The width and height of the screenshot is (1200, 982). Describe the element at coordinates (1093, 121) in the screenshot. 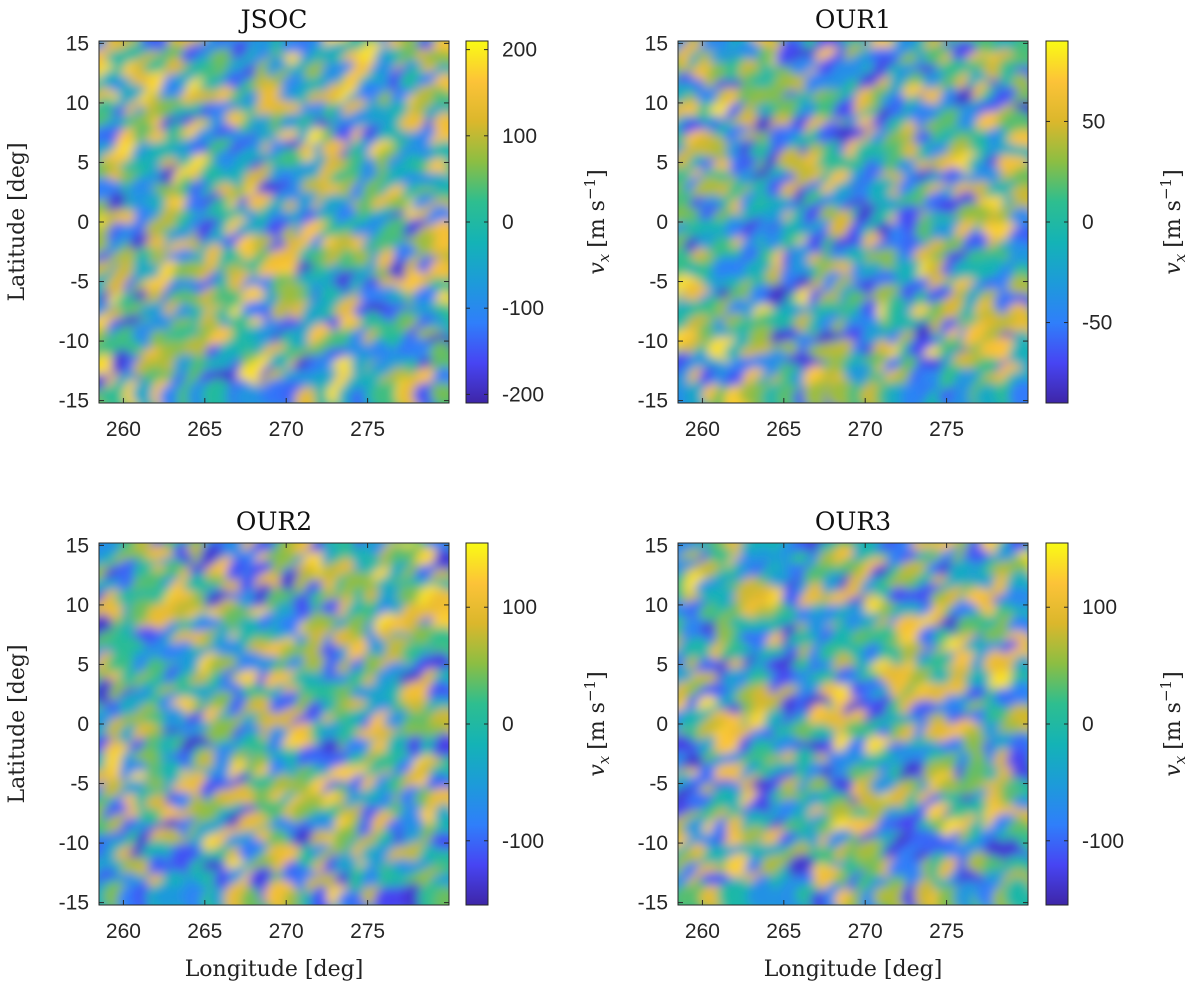

I see `colorbar-tick-label: 50` at that location.